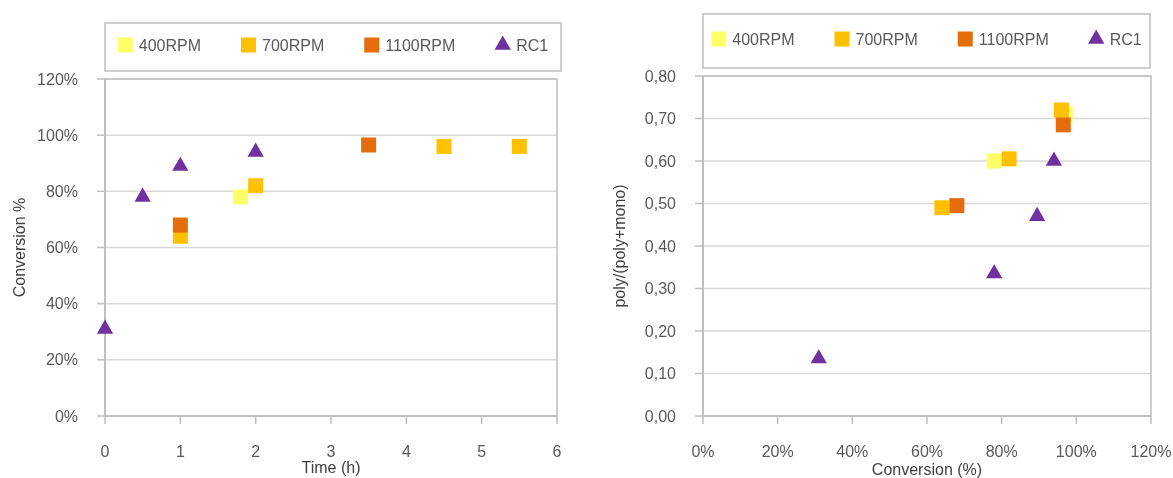  I want to click on y-axis-title: Conversion %, so click(19, 247).